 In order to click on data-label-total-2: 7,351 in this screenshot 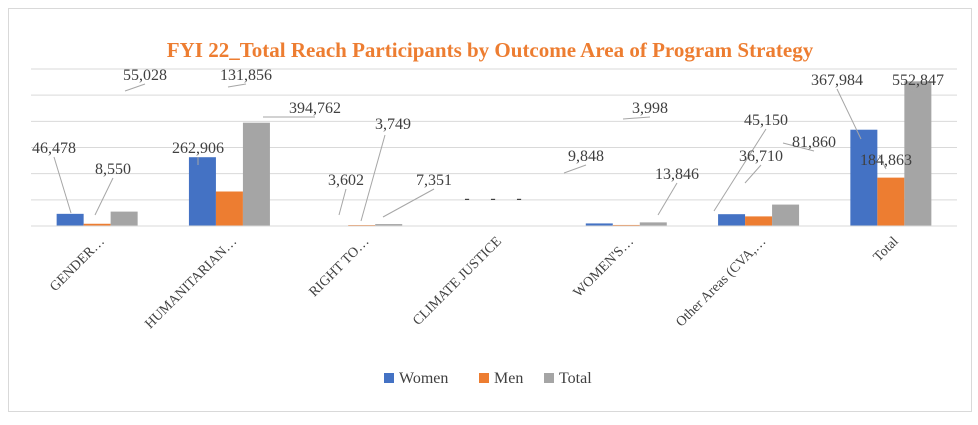, I will do `click(434, 180)`.